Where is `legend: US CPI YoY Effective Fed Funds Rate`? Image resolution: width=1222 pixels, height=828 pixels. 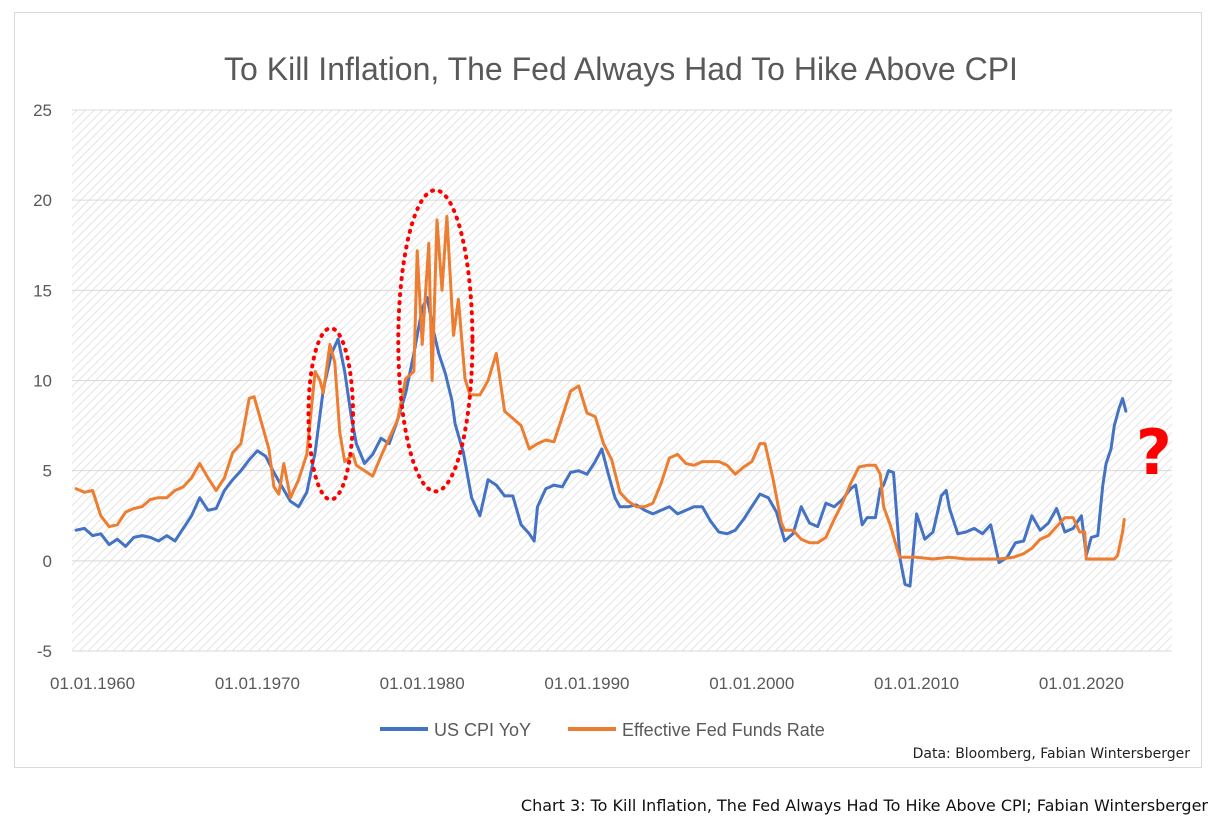
legend: US CPI YoY Effective Fed Funds Rate is located at coordinates (602, 730).